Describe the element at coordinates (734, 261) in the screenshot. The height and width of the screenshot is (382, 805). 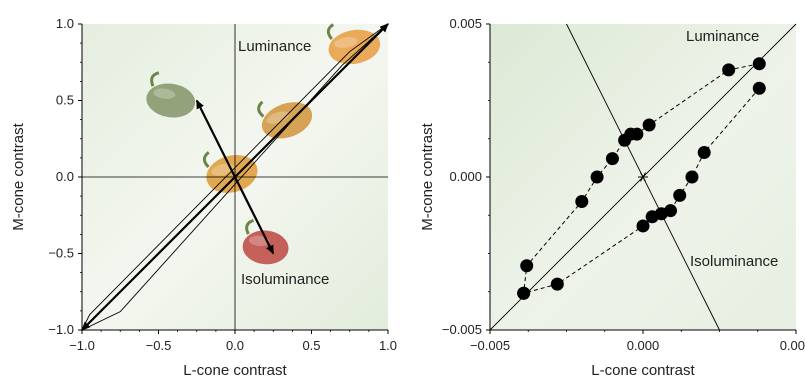
I see `right-annotation-isoluminance: Isoluminance` at that location.